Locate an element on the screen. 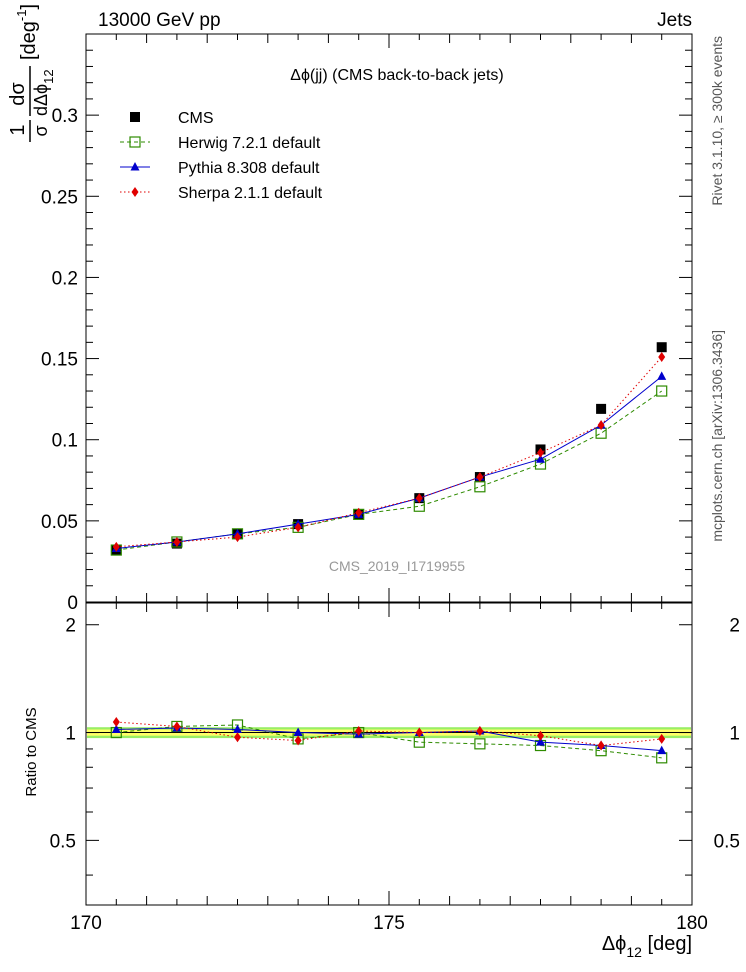 The image size is (746, 972). main-y-tick-label: 0.15 is located at coordinates (59, 360).